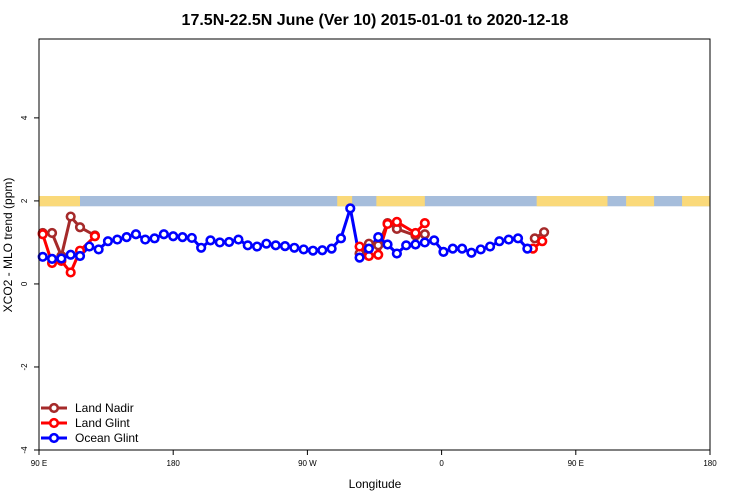  Describe the element at coordinates (104, 408) in the screenshot. I see `legend-label-land-nadir: Land Nadir` at that location.